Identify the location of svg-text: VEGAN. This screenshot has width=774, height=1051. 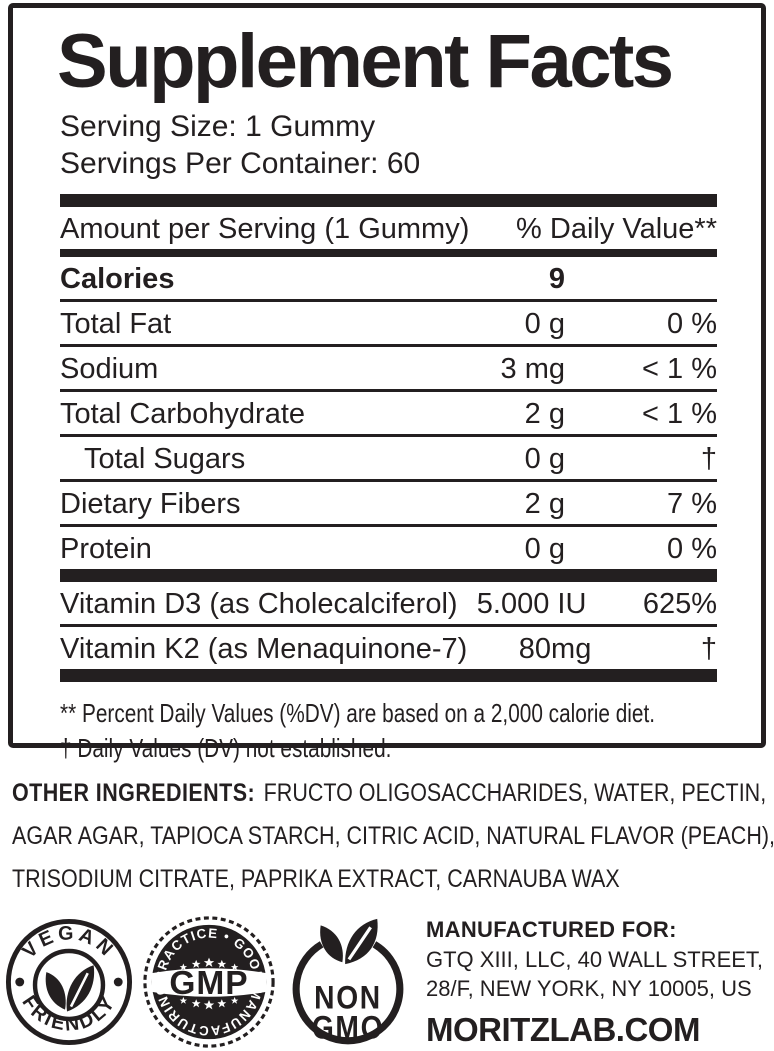
(69, 942).